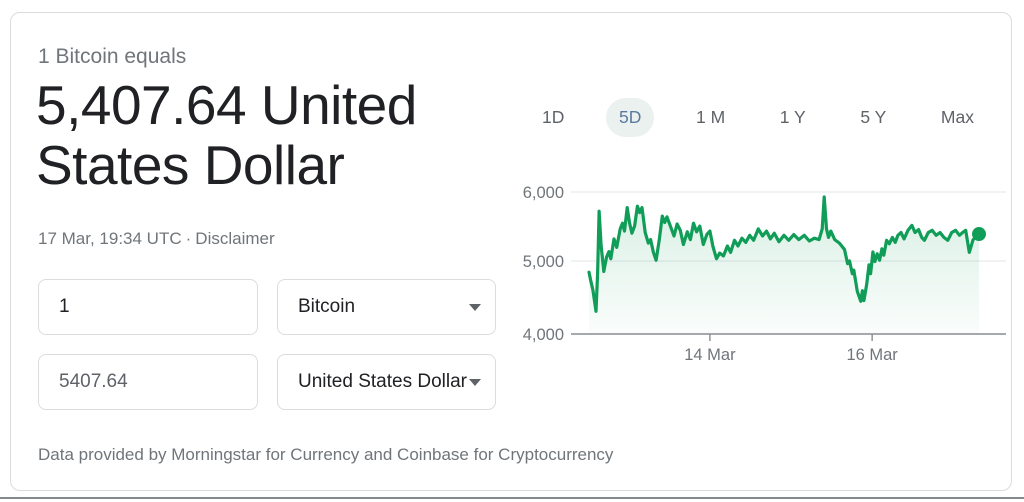  What do you see at coordinates (327, 306) in the screenshot?
I see `currency-from-label: Bitcoin` at bounding box center [327, 306].